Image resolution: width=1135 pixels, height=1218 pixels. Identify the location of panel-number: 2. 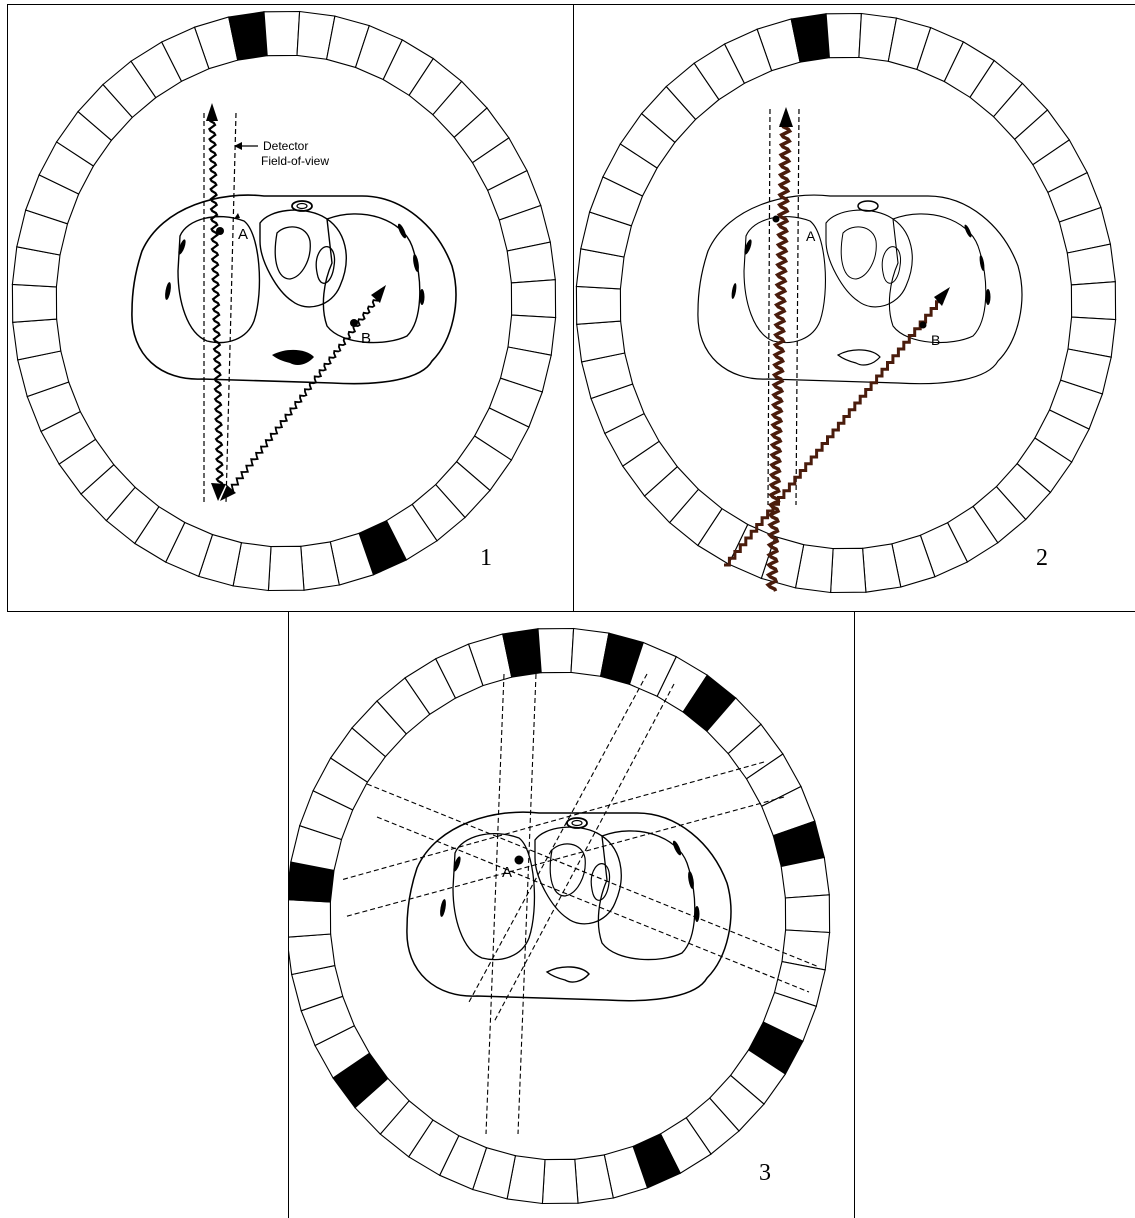
(1042, 558).